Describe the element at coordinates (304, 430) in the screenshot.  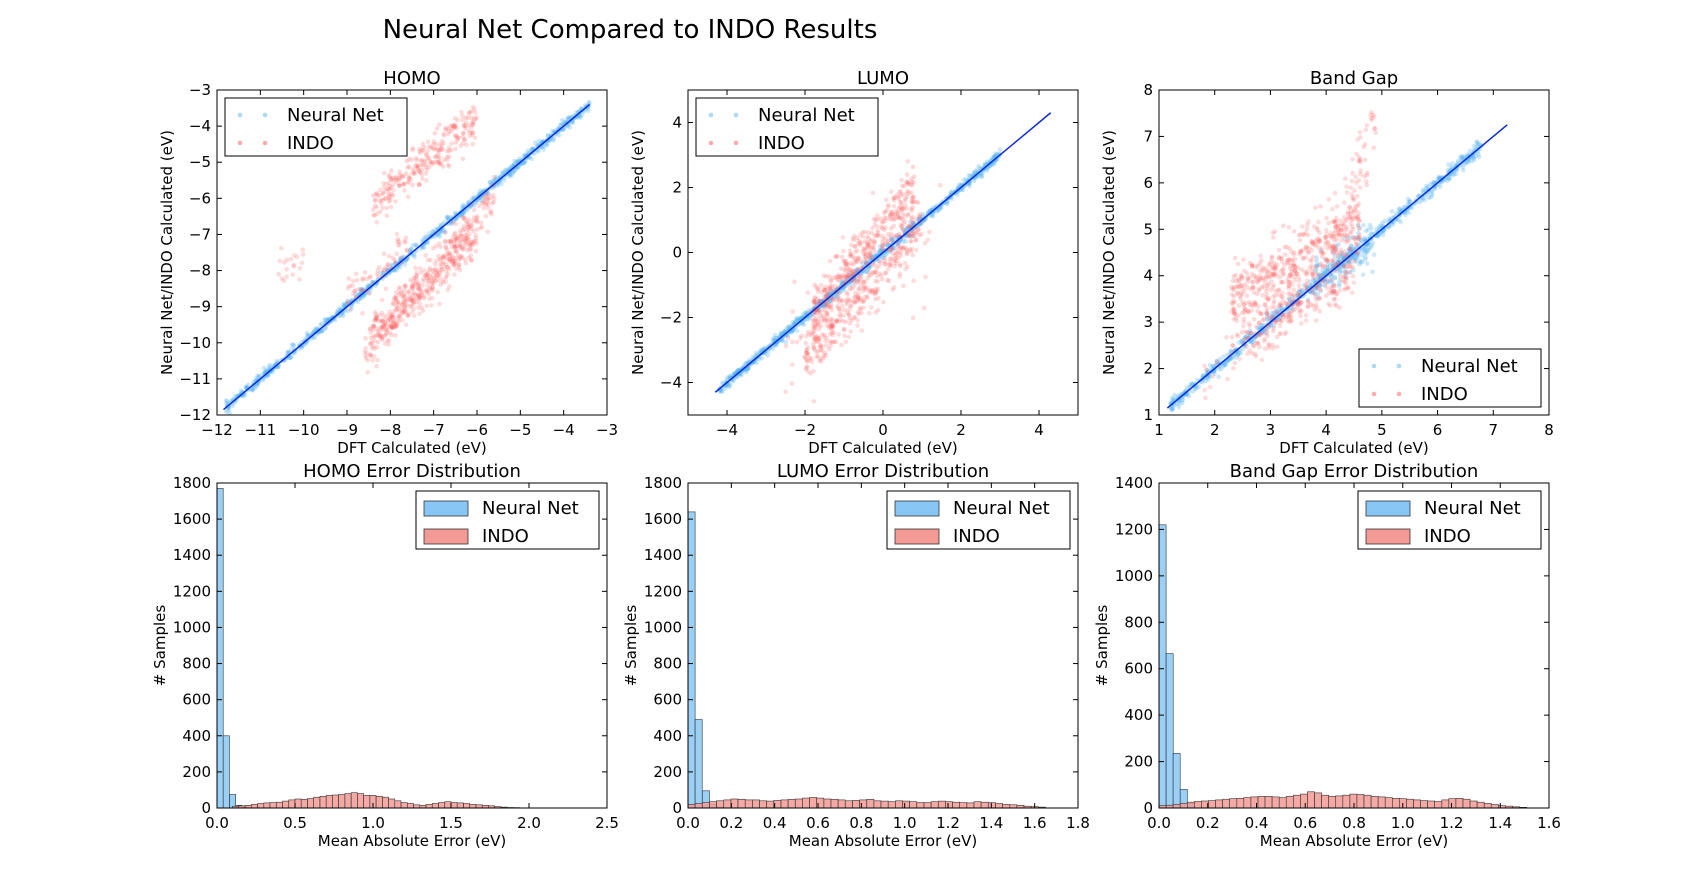
I see `x-tick-label: −10` at that location.